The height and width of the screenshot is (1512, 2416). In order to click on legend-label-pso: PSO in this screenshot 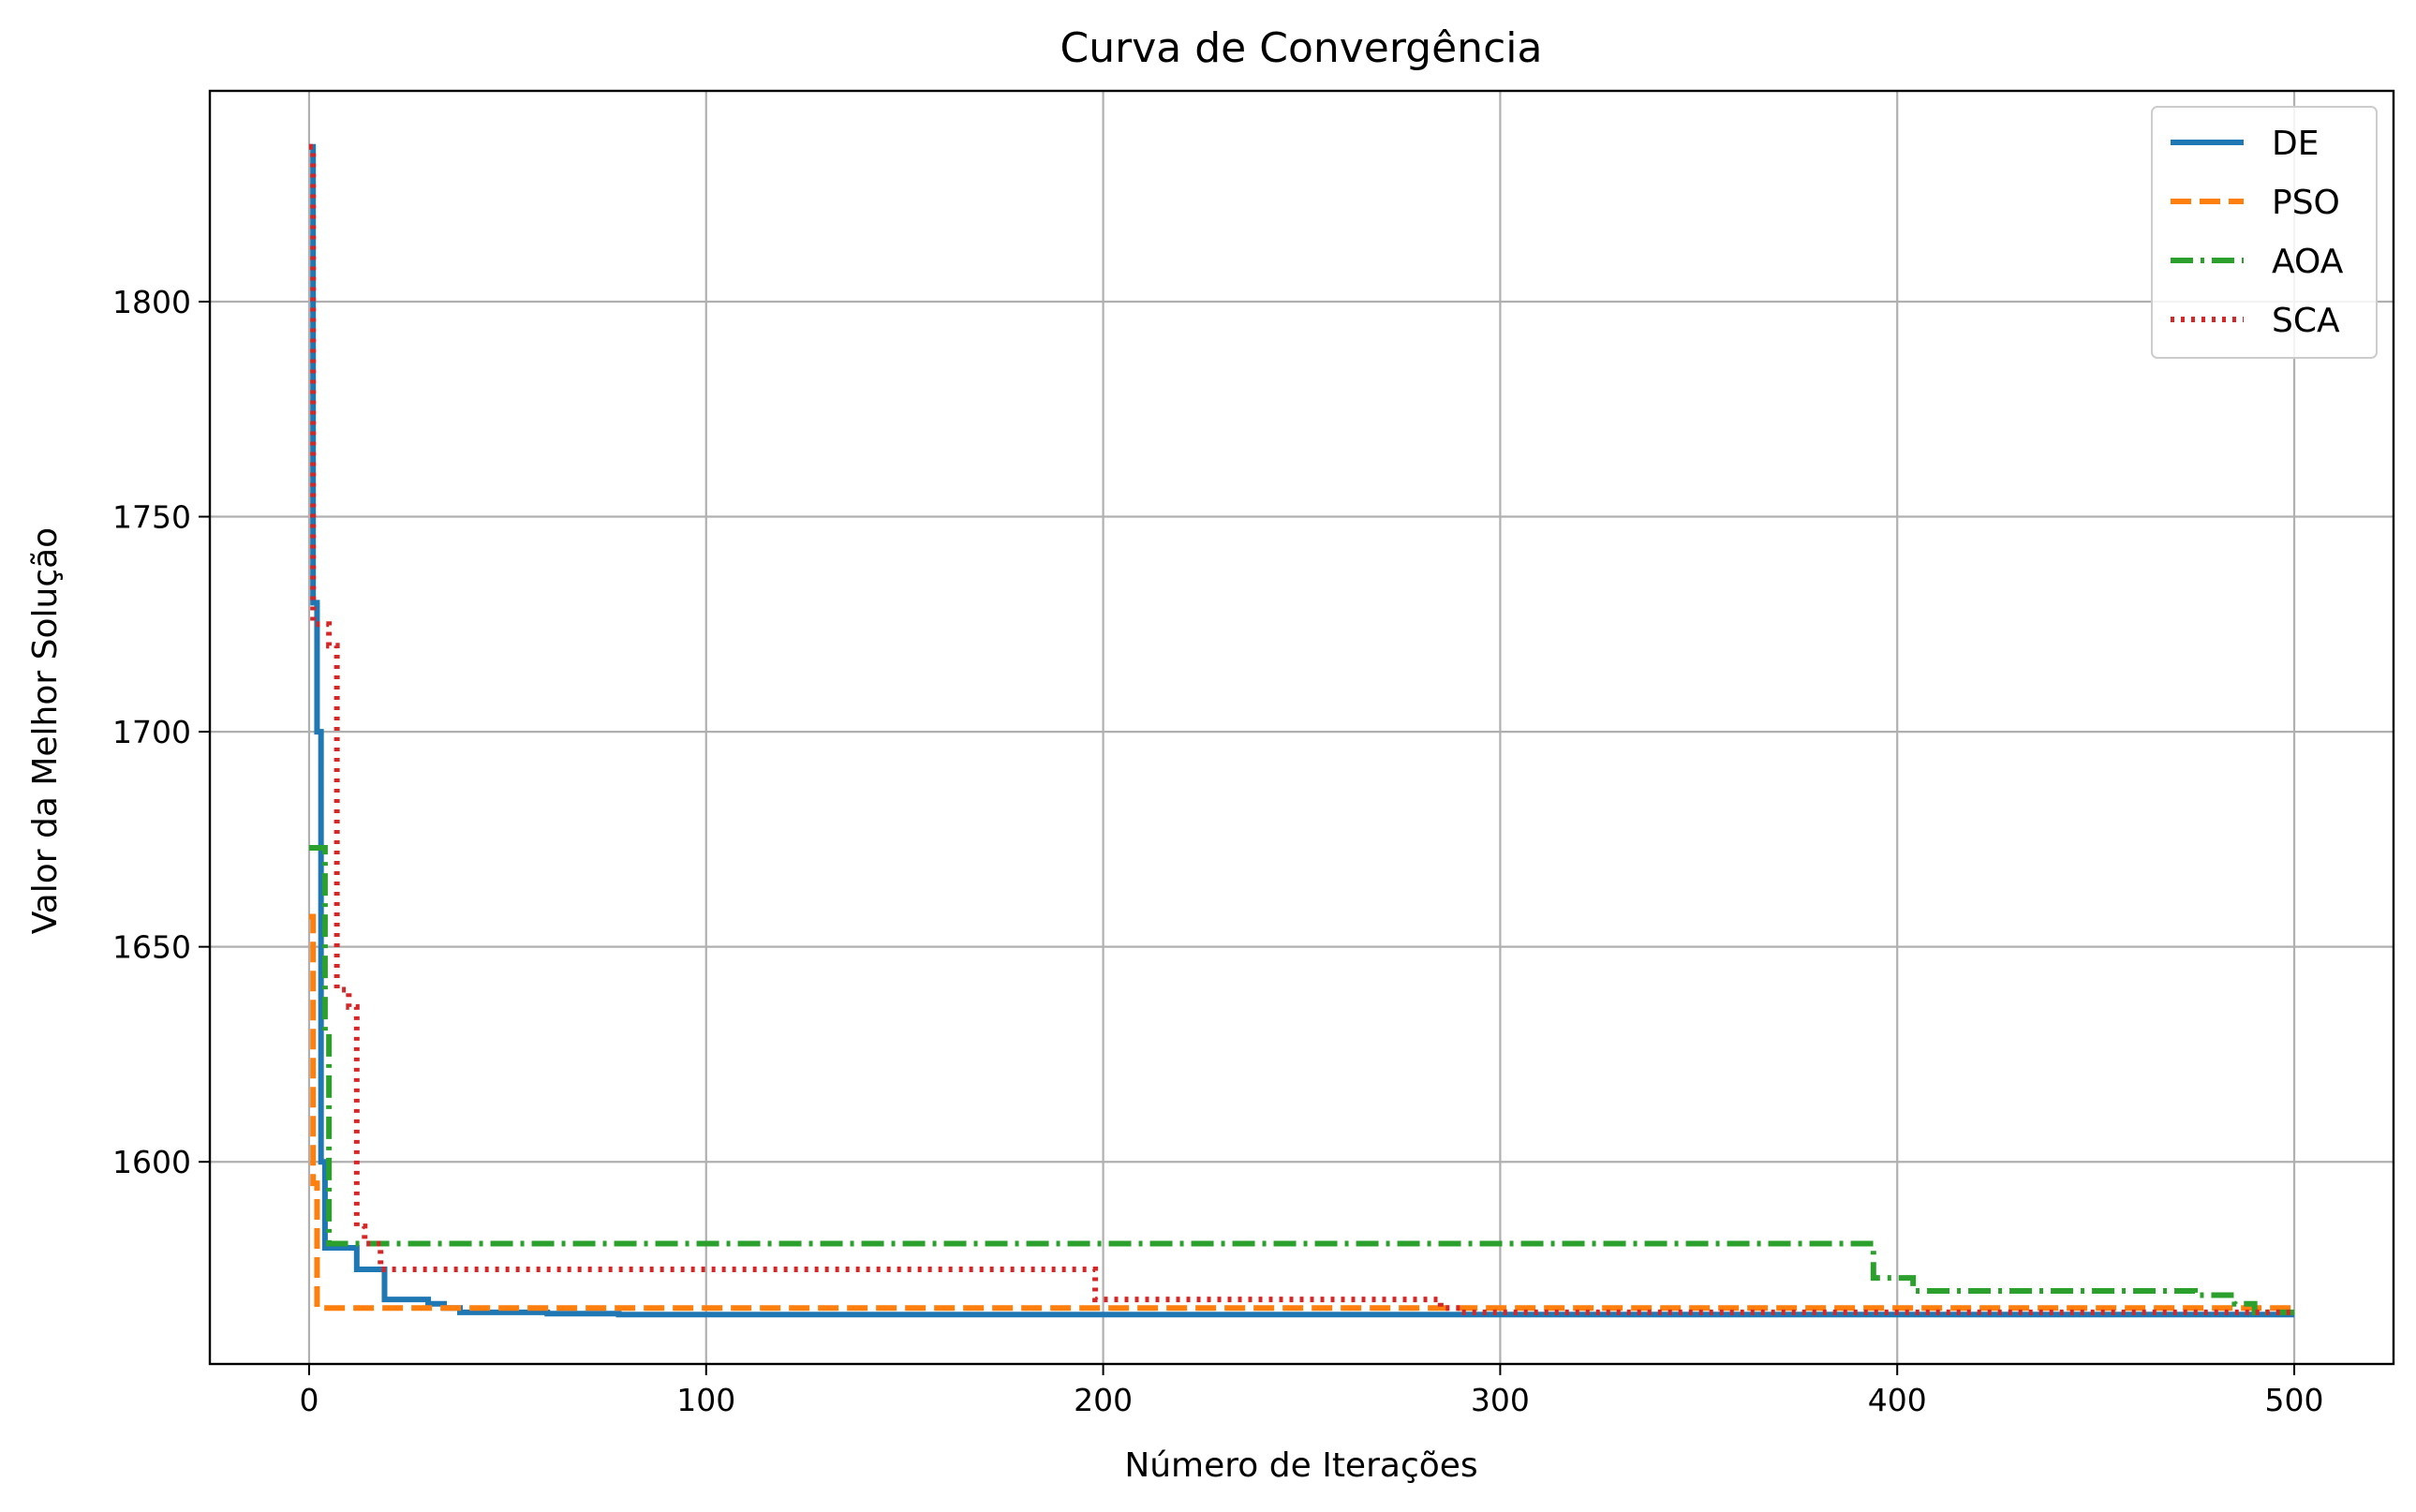, I will do `click(2306, 203)`.